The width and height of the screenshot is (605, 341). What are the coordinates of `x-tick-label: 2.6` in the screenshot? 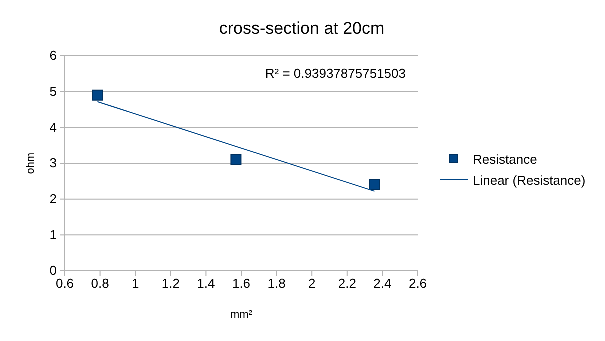 It's located at (418, 284).